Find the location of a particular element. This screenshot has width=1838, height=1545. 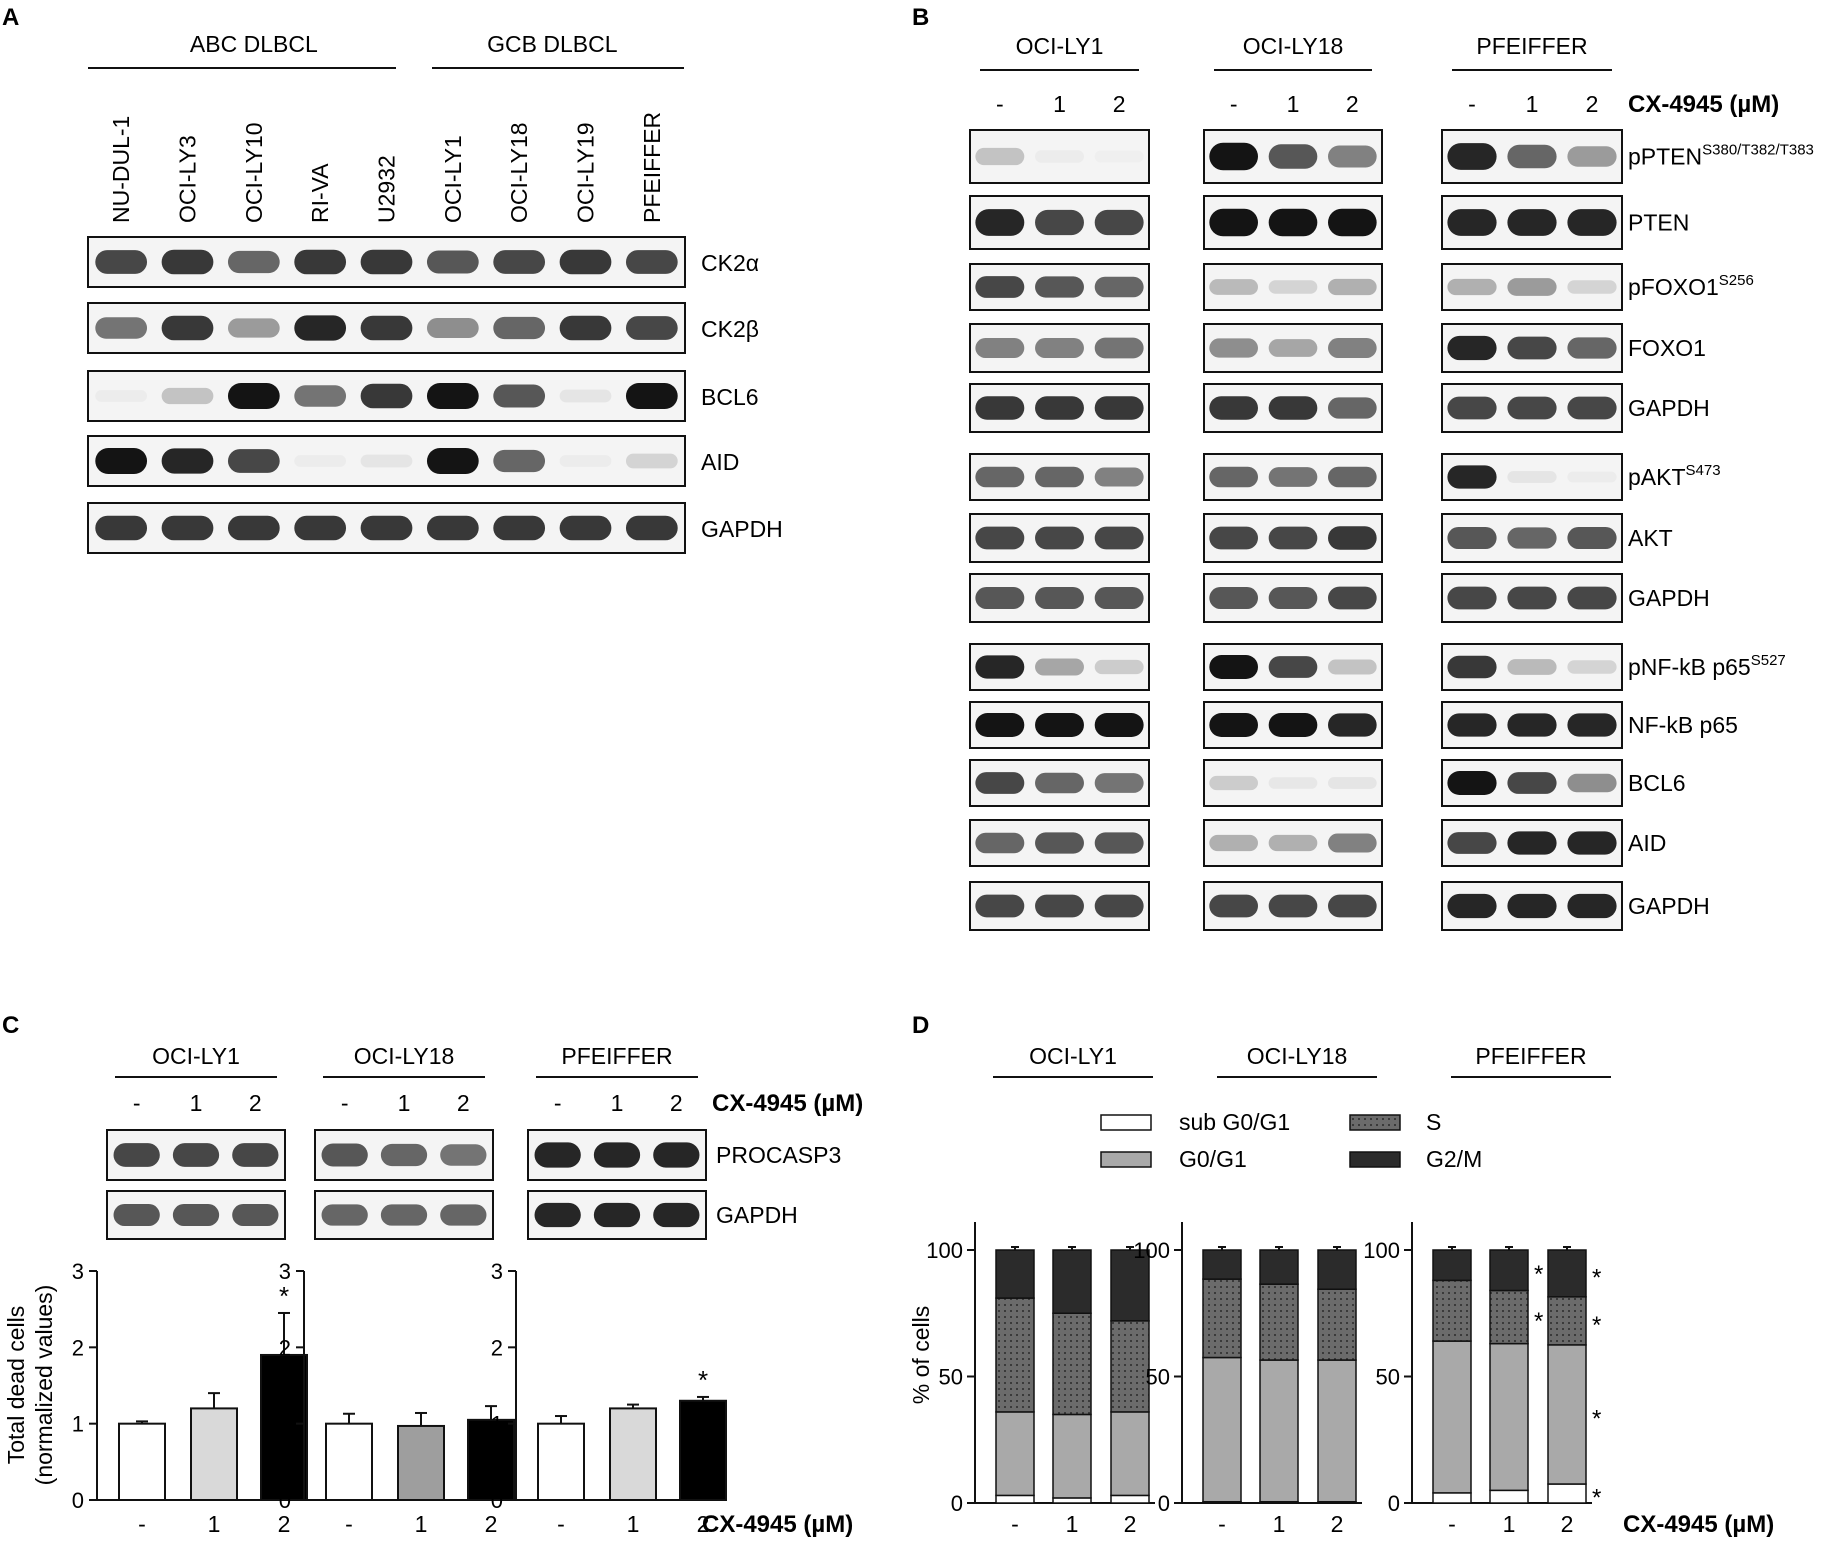

group-label: ABC DLBCL is located at coordinates (254, 44).